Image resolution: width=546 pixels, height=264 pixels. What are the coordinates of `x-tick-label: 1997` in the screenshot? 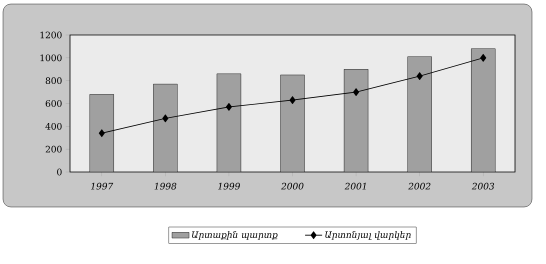 It's located at (102, 186).